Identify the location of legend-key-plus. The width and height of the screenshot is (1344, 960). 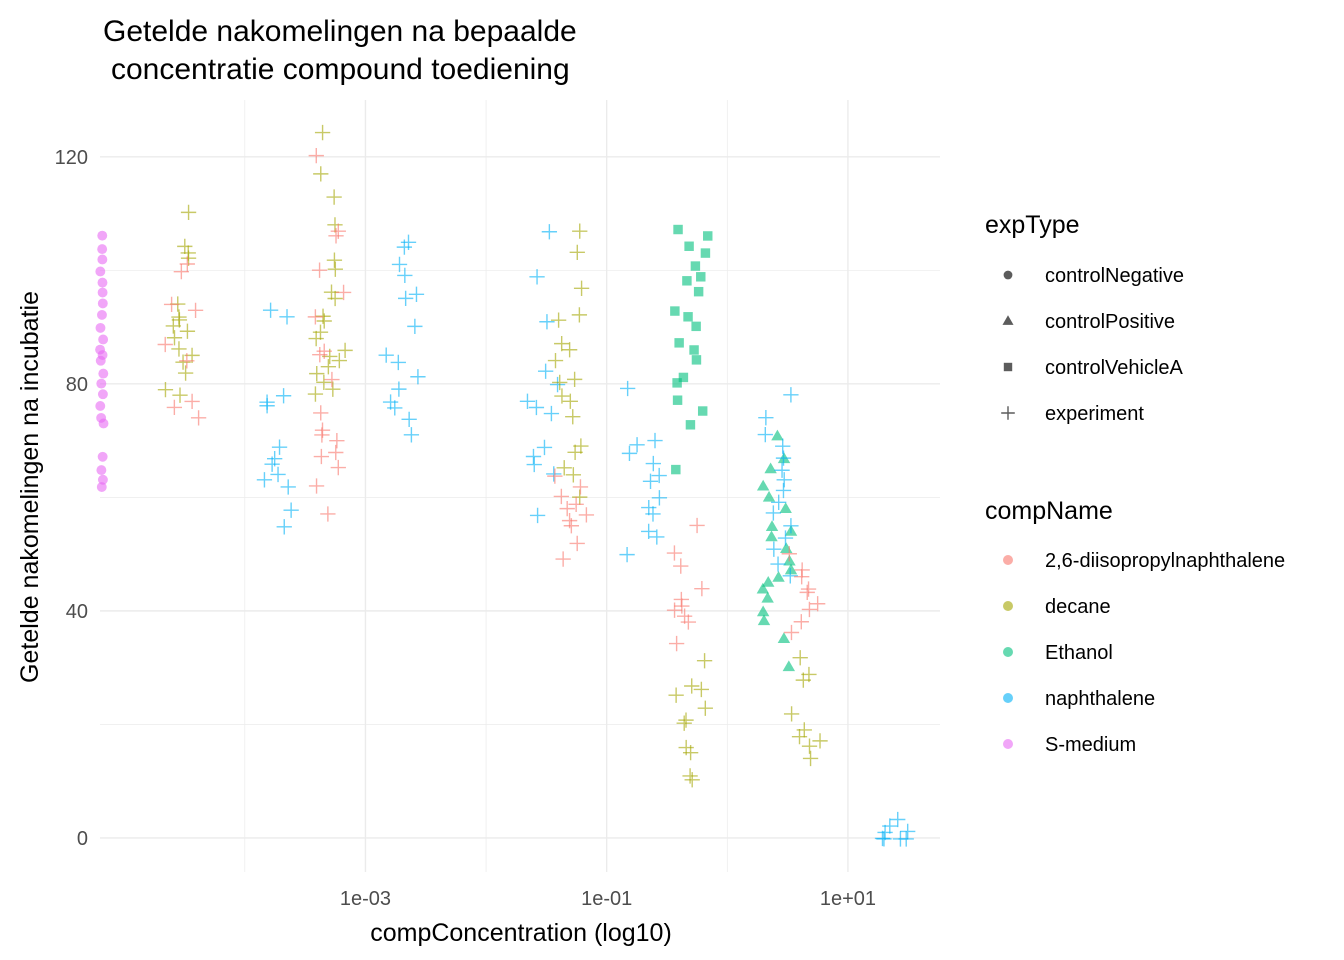
(1008, 413).